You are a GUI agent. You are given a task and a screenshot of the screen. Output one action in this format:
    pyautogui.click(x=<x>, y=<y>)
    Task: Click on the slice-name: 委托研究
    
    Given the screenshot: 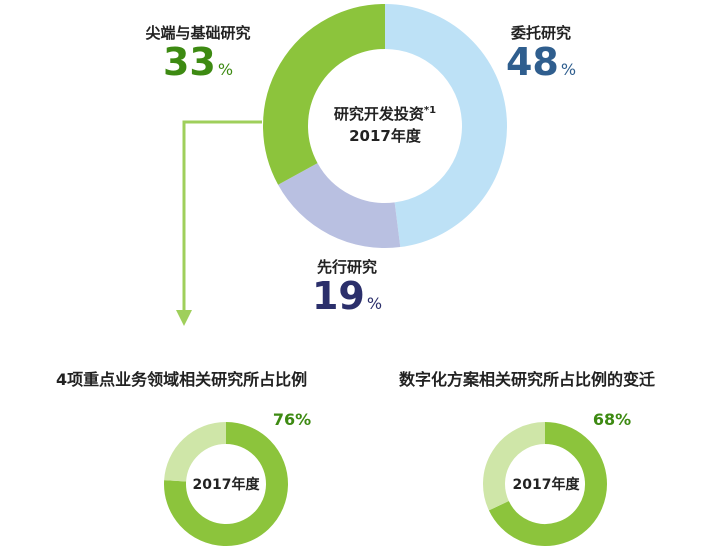 What is the action you would take?
    pyautogui.click(x=540, y=33)
    